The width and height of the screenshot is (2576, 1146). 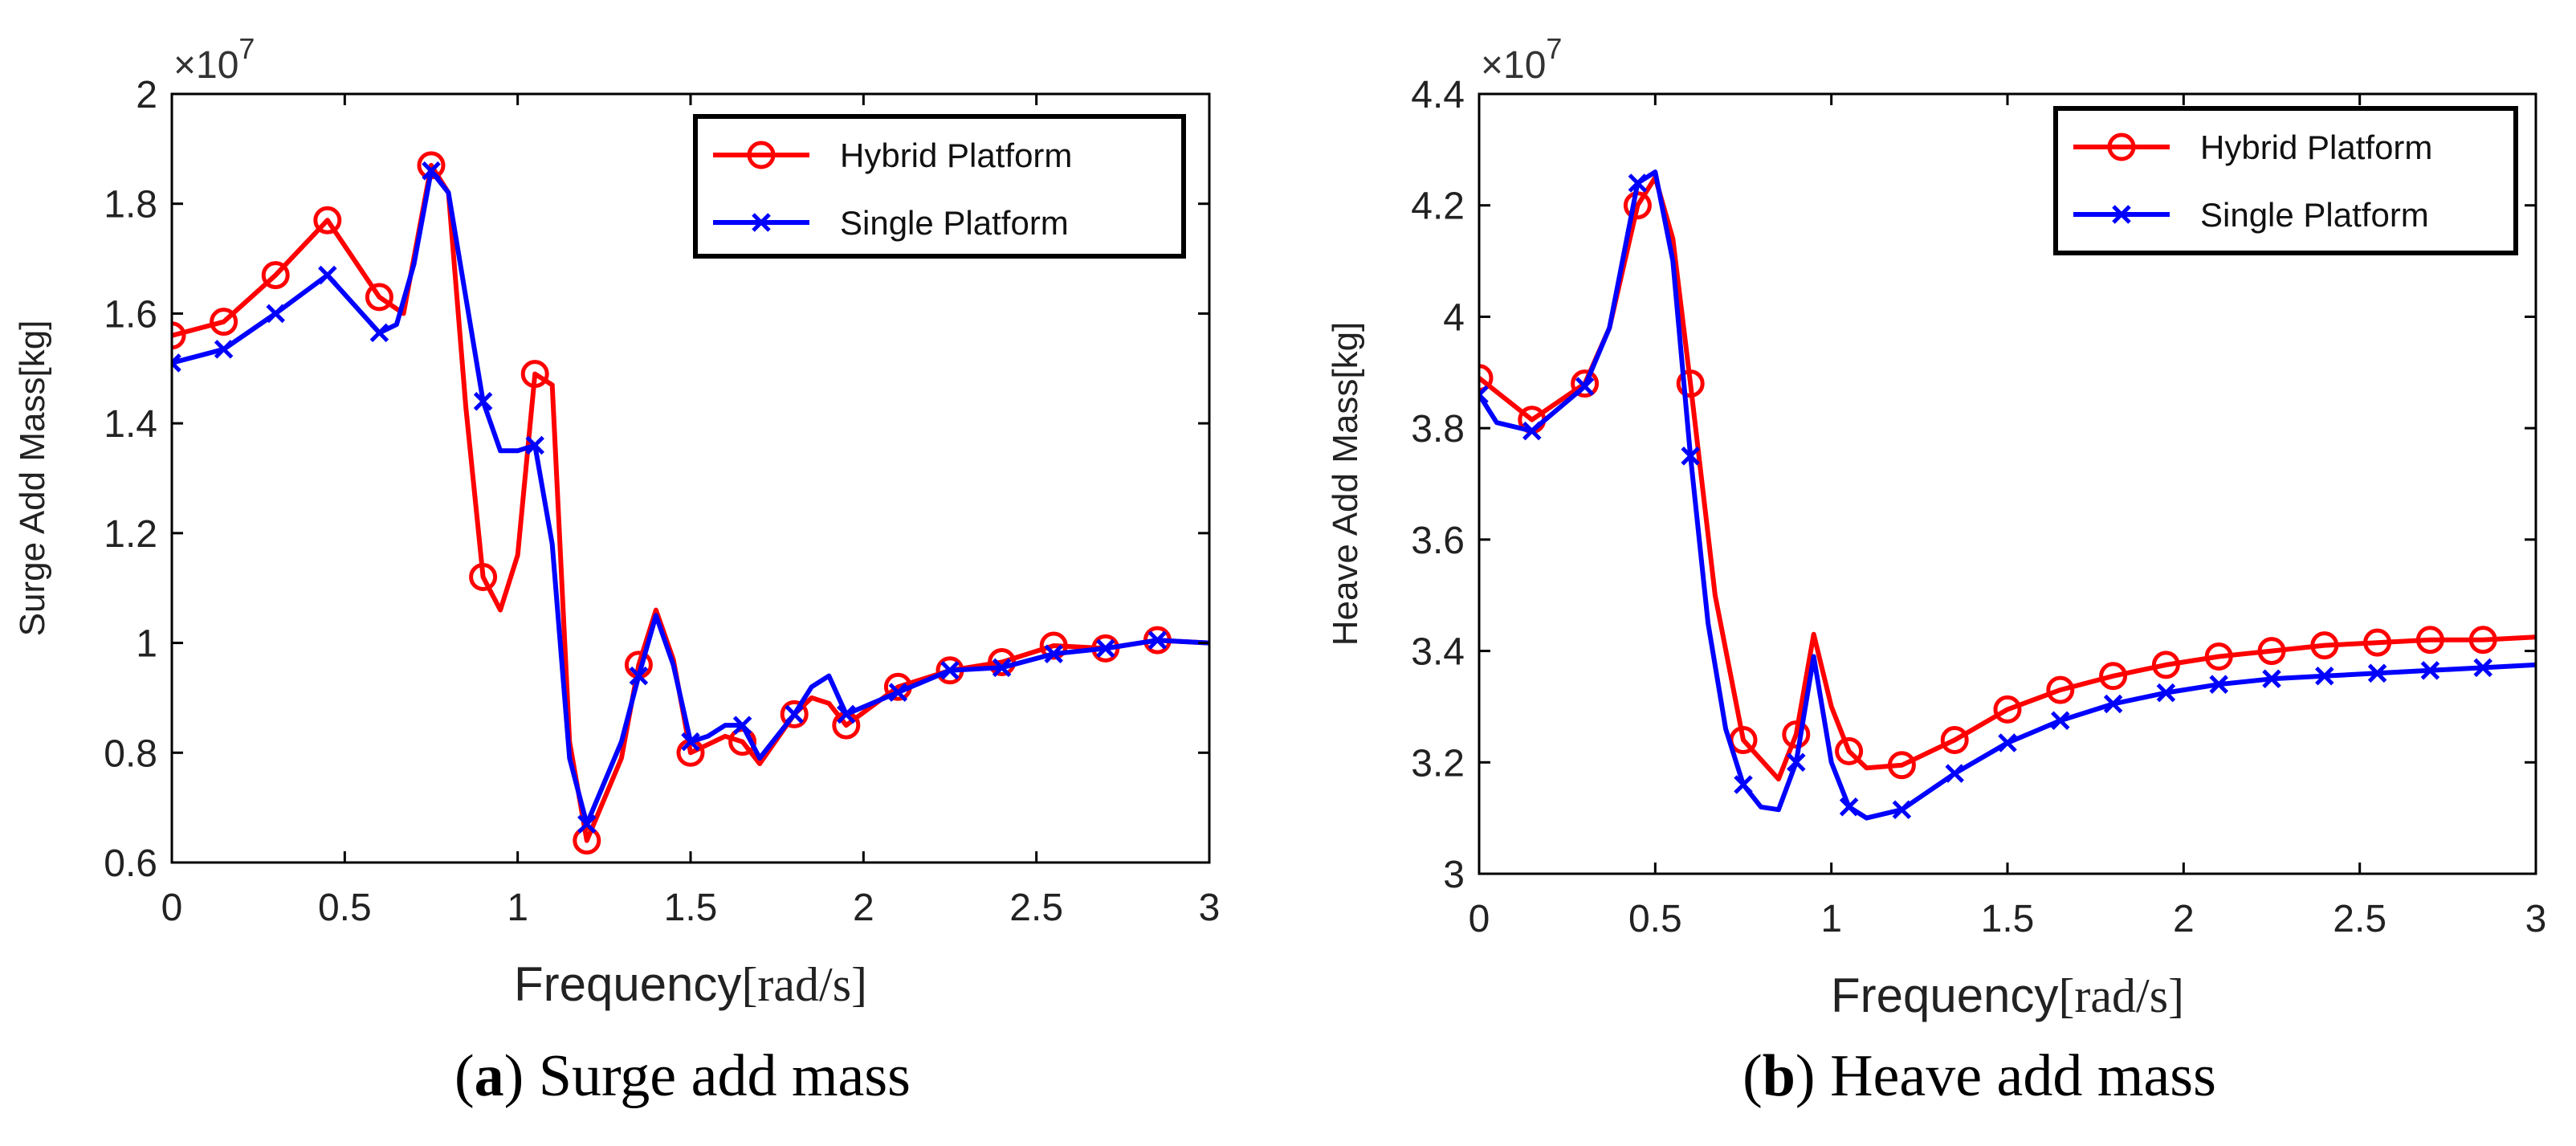 What do you see at coordinates (1979, 1076) in the screenshot?
I see `caption-b: (b) Heave add mass` at bounding box center [1979, 1076].